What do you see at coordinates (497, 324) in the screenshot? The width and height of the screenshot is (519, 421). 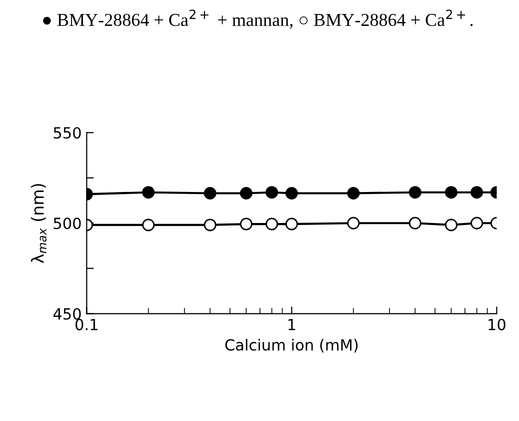 I see `x-tick-label: 10` at bounding box center [497, 324].